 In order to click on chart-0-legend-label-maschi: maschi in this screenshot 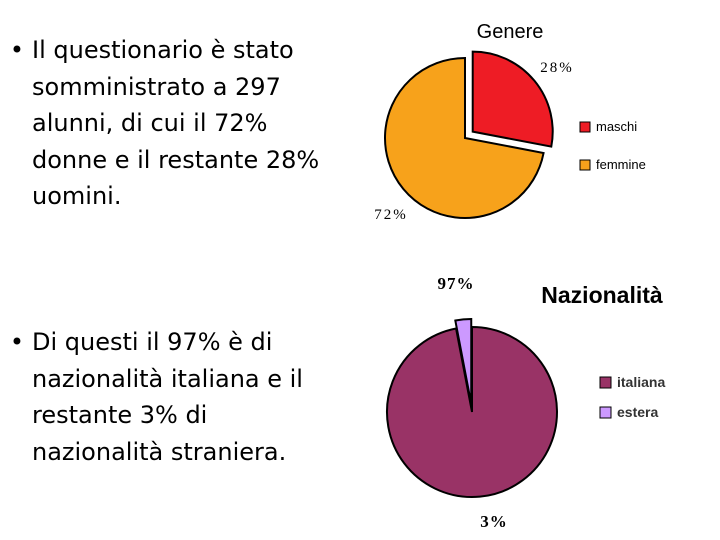, I will do `click(616, 126)`.